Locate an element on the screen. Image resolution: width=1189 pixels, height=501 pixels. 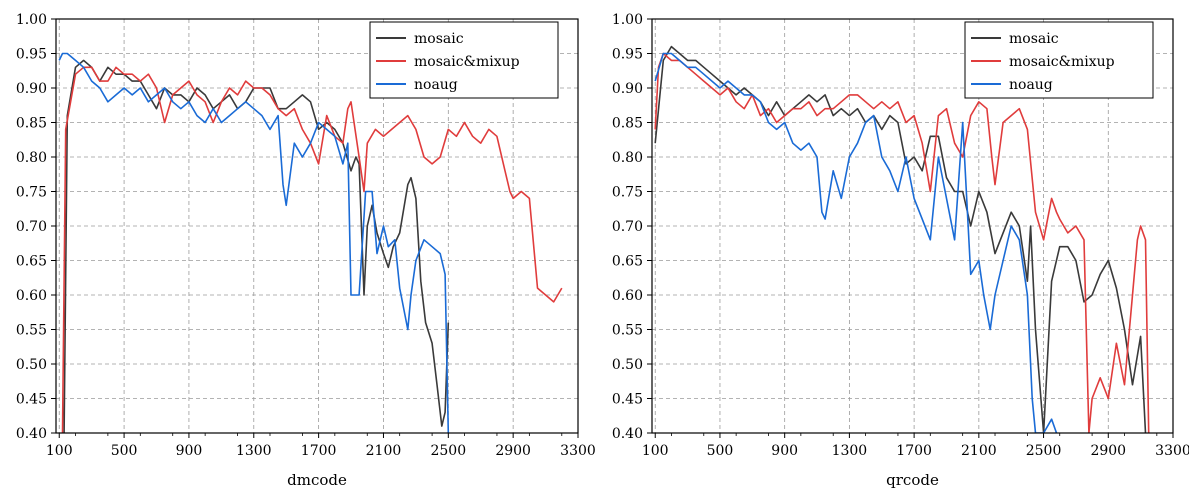
left-x-tick-label: 500 is located at coordinates (124, 451).